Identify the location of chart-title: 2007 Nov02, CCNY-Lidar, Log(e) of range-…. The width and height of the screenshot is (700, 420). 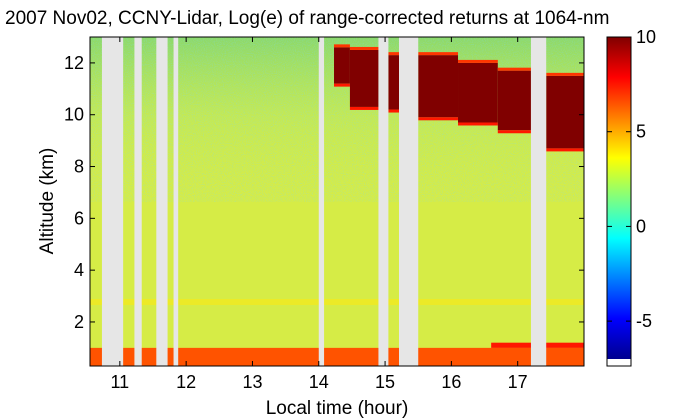
(307, 18).